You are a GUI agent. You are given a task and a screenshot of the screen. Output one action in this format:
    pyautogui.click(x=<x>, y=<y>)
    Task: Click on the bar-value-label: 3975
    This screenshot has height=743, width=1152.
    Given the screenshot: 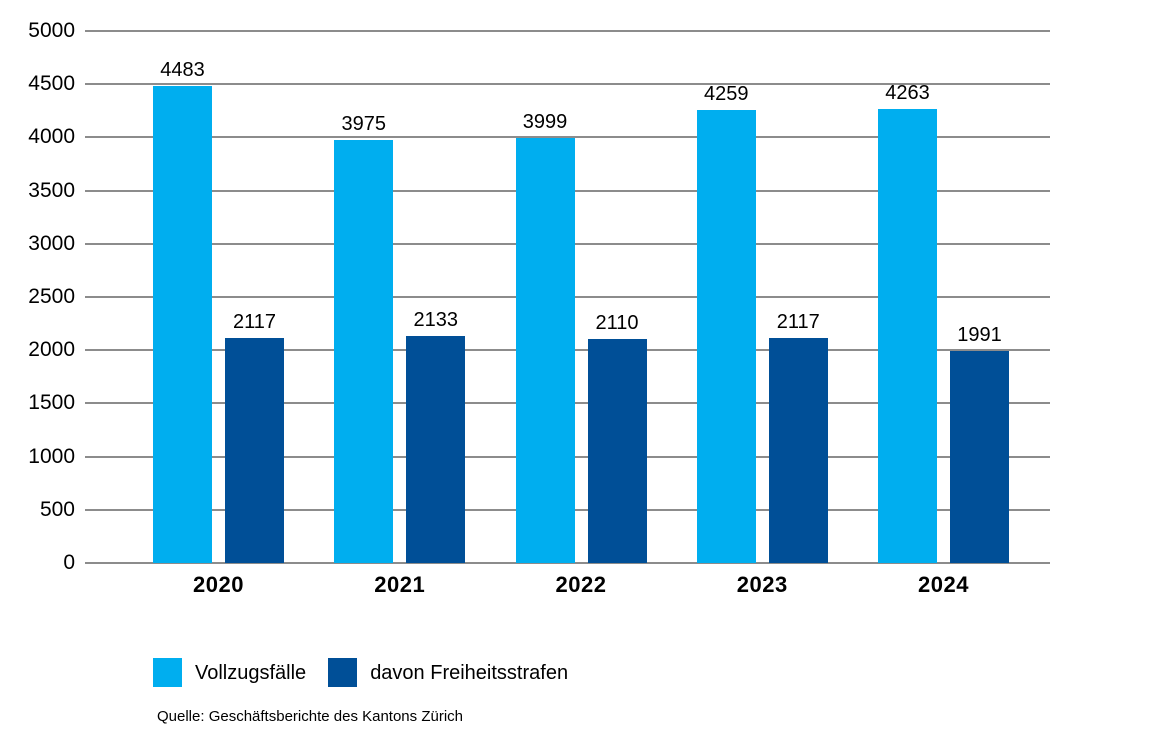 What is the action you would take?
    pyautogui.click(x=364, y=124)
    